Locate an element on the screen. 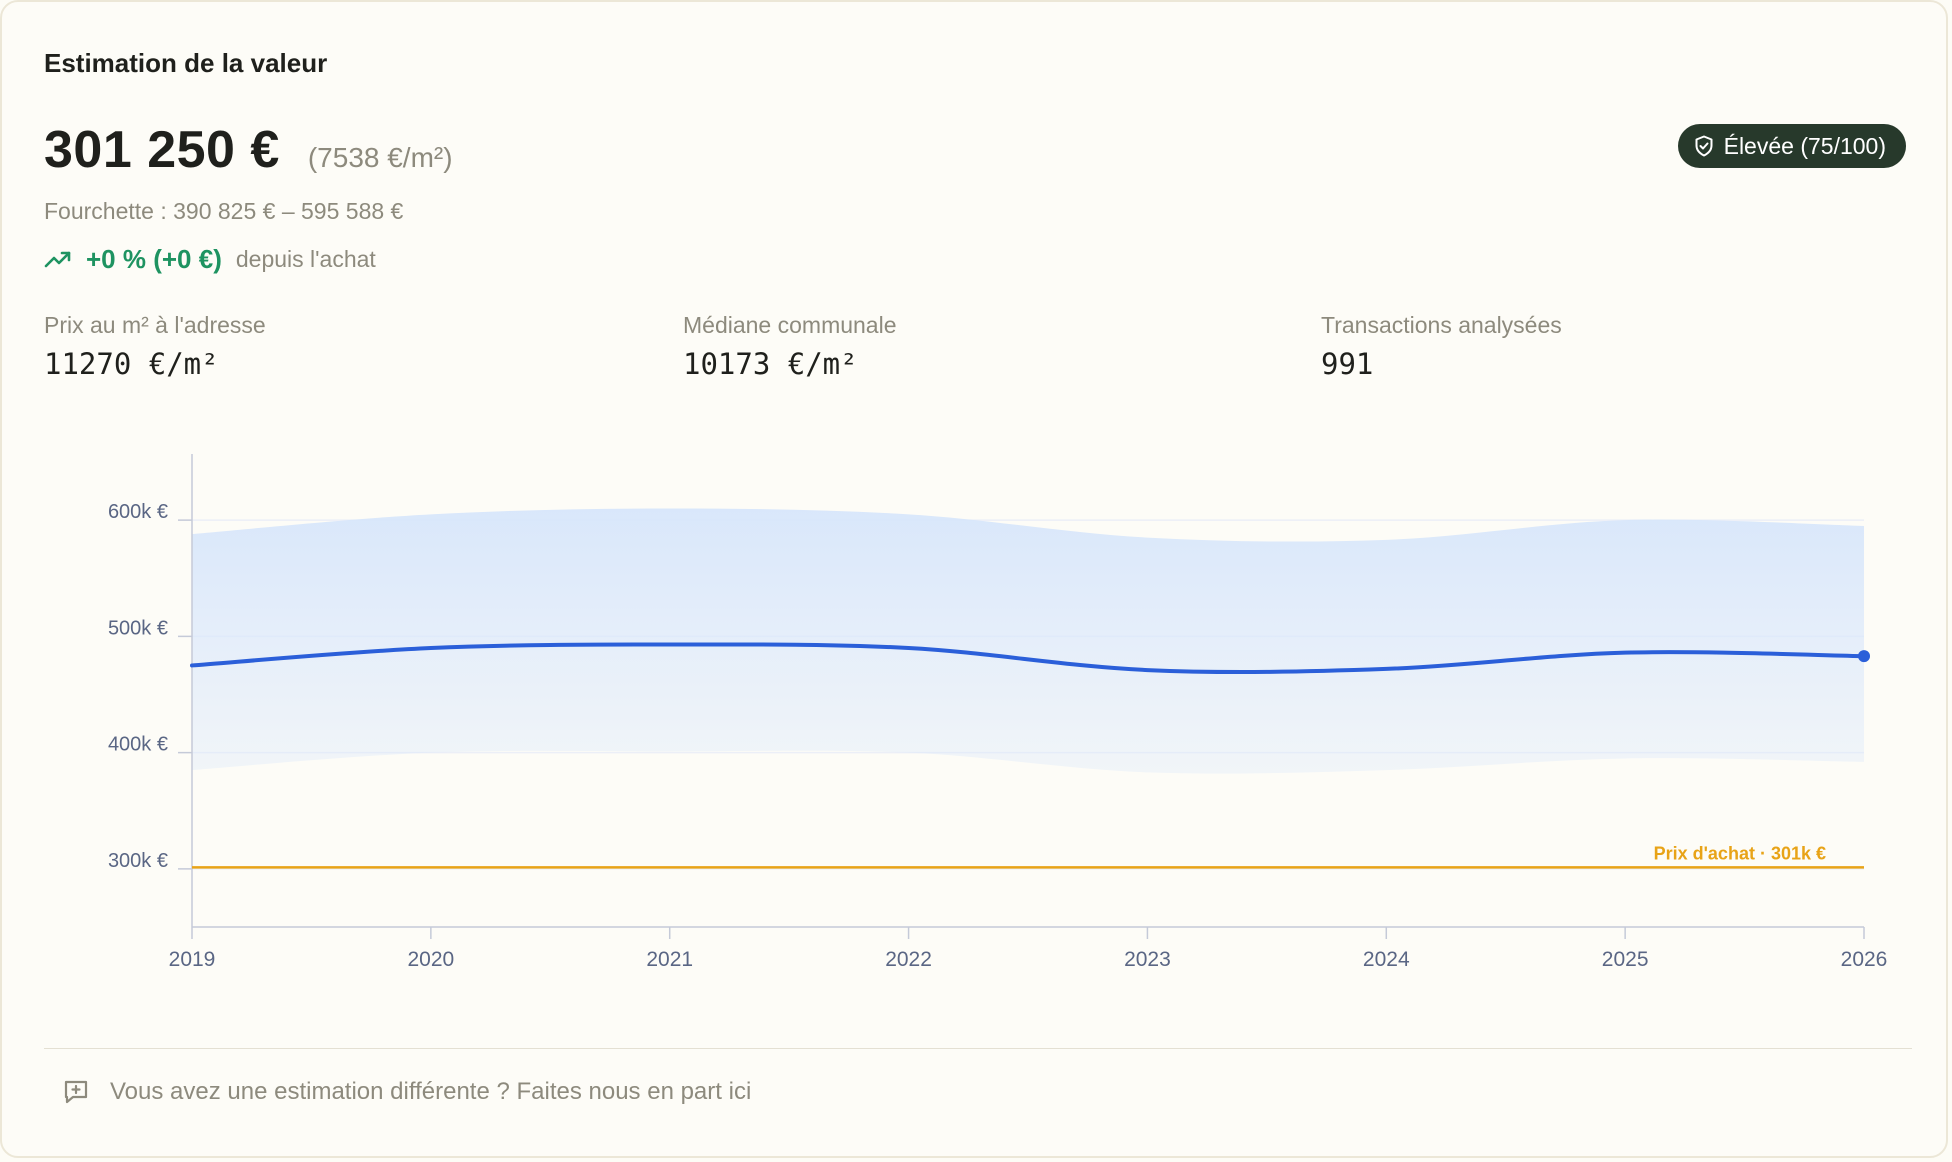  y-tick-label: 400k € is located at coordinates (138, 745).